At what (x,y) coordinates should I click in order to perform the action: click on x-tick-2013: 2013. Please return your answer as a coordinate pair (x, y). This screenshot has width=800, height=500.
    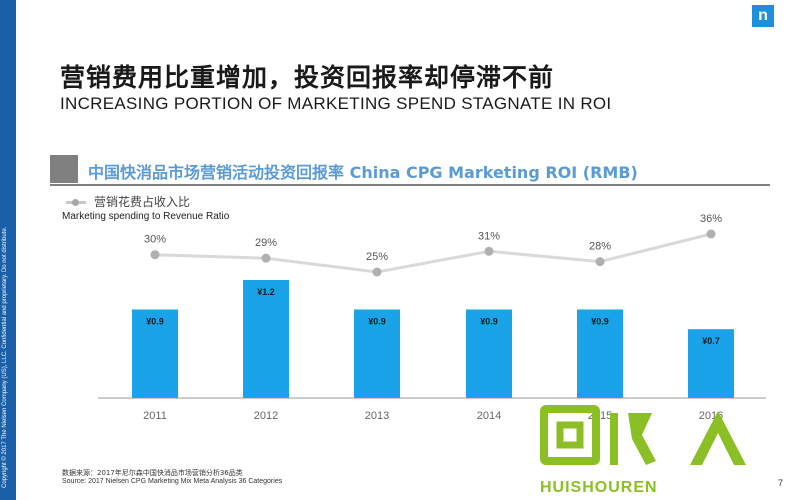
    Looking at the image, I should click on (377, 416).